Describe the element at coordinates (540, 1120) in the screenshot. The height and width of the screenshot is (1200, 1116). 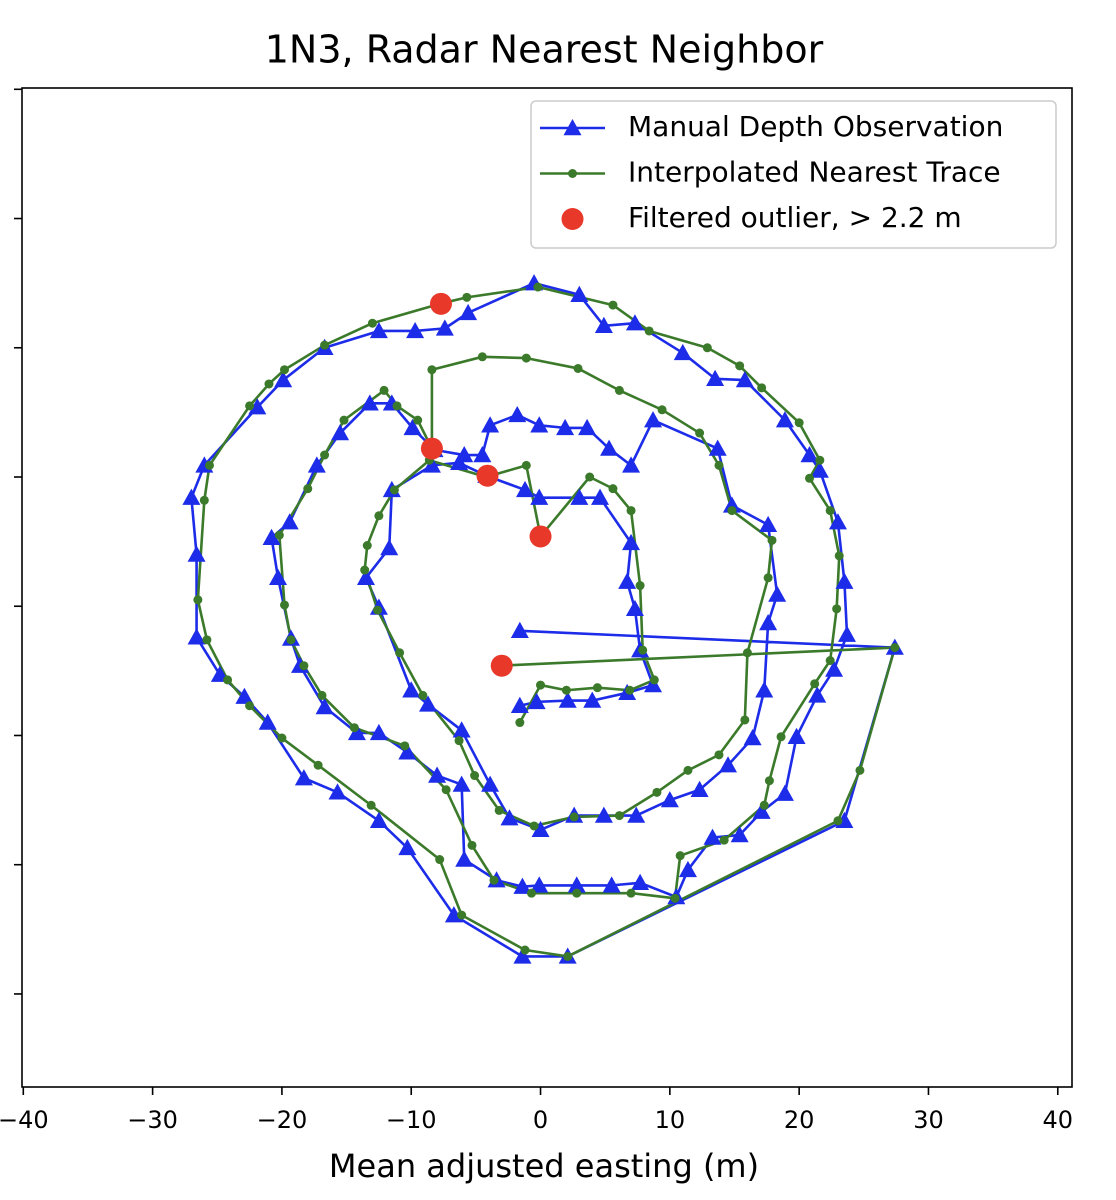
I see `x-tick-label: 0` at that location.